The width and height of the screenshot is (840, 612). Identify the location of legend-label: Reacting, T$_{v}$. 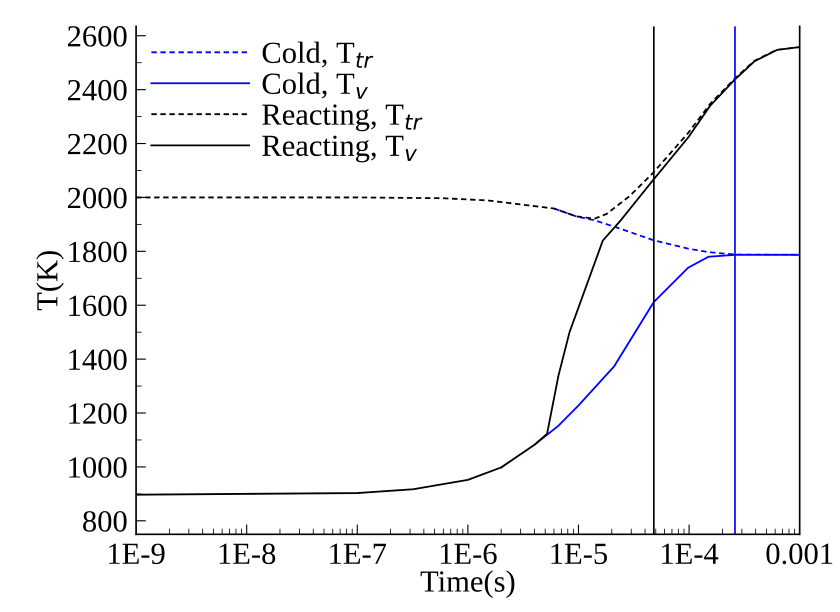
(340, 149).